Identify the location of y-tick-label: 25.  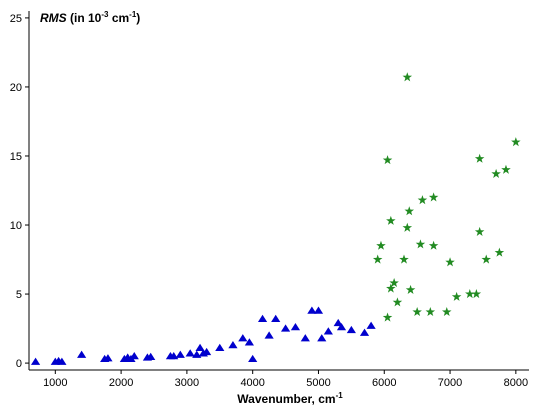
(16, 19).